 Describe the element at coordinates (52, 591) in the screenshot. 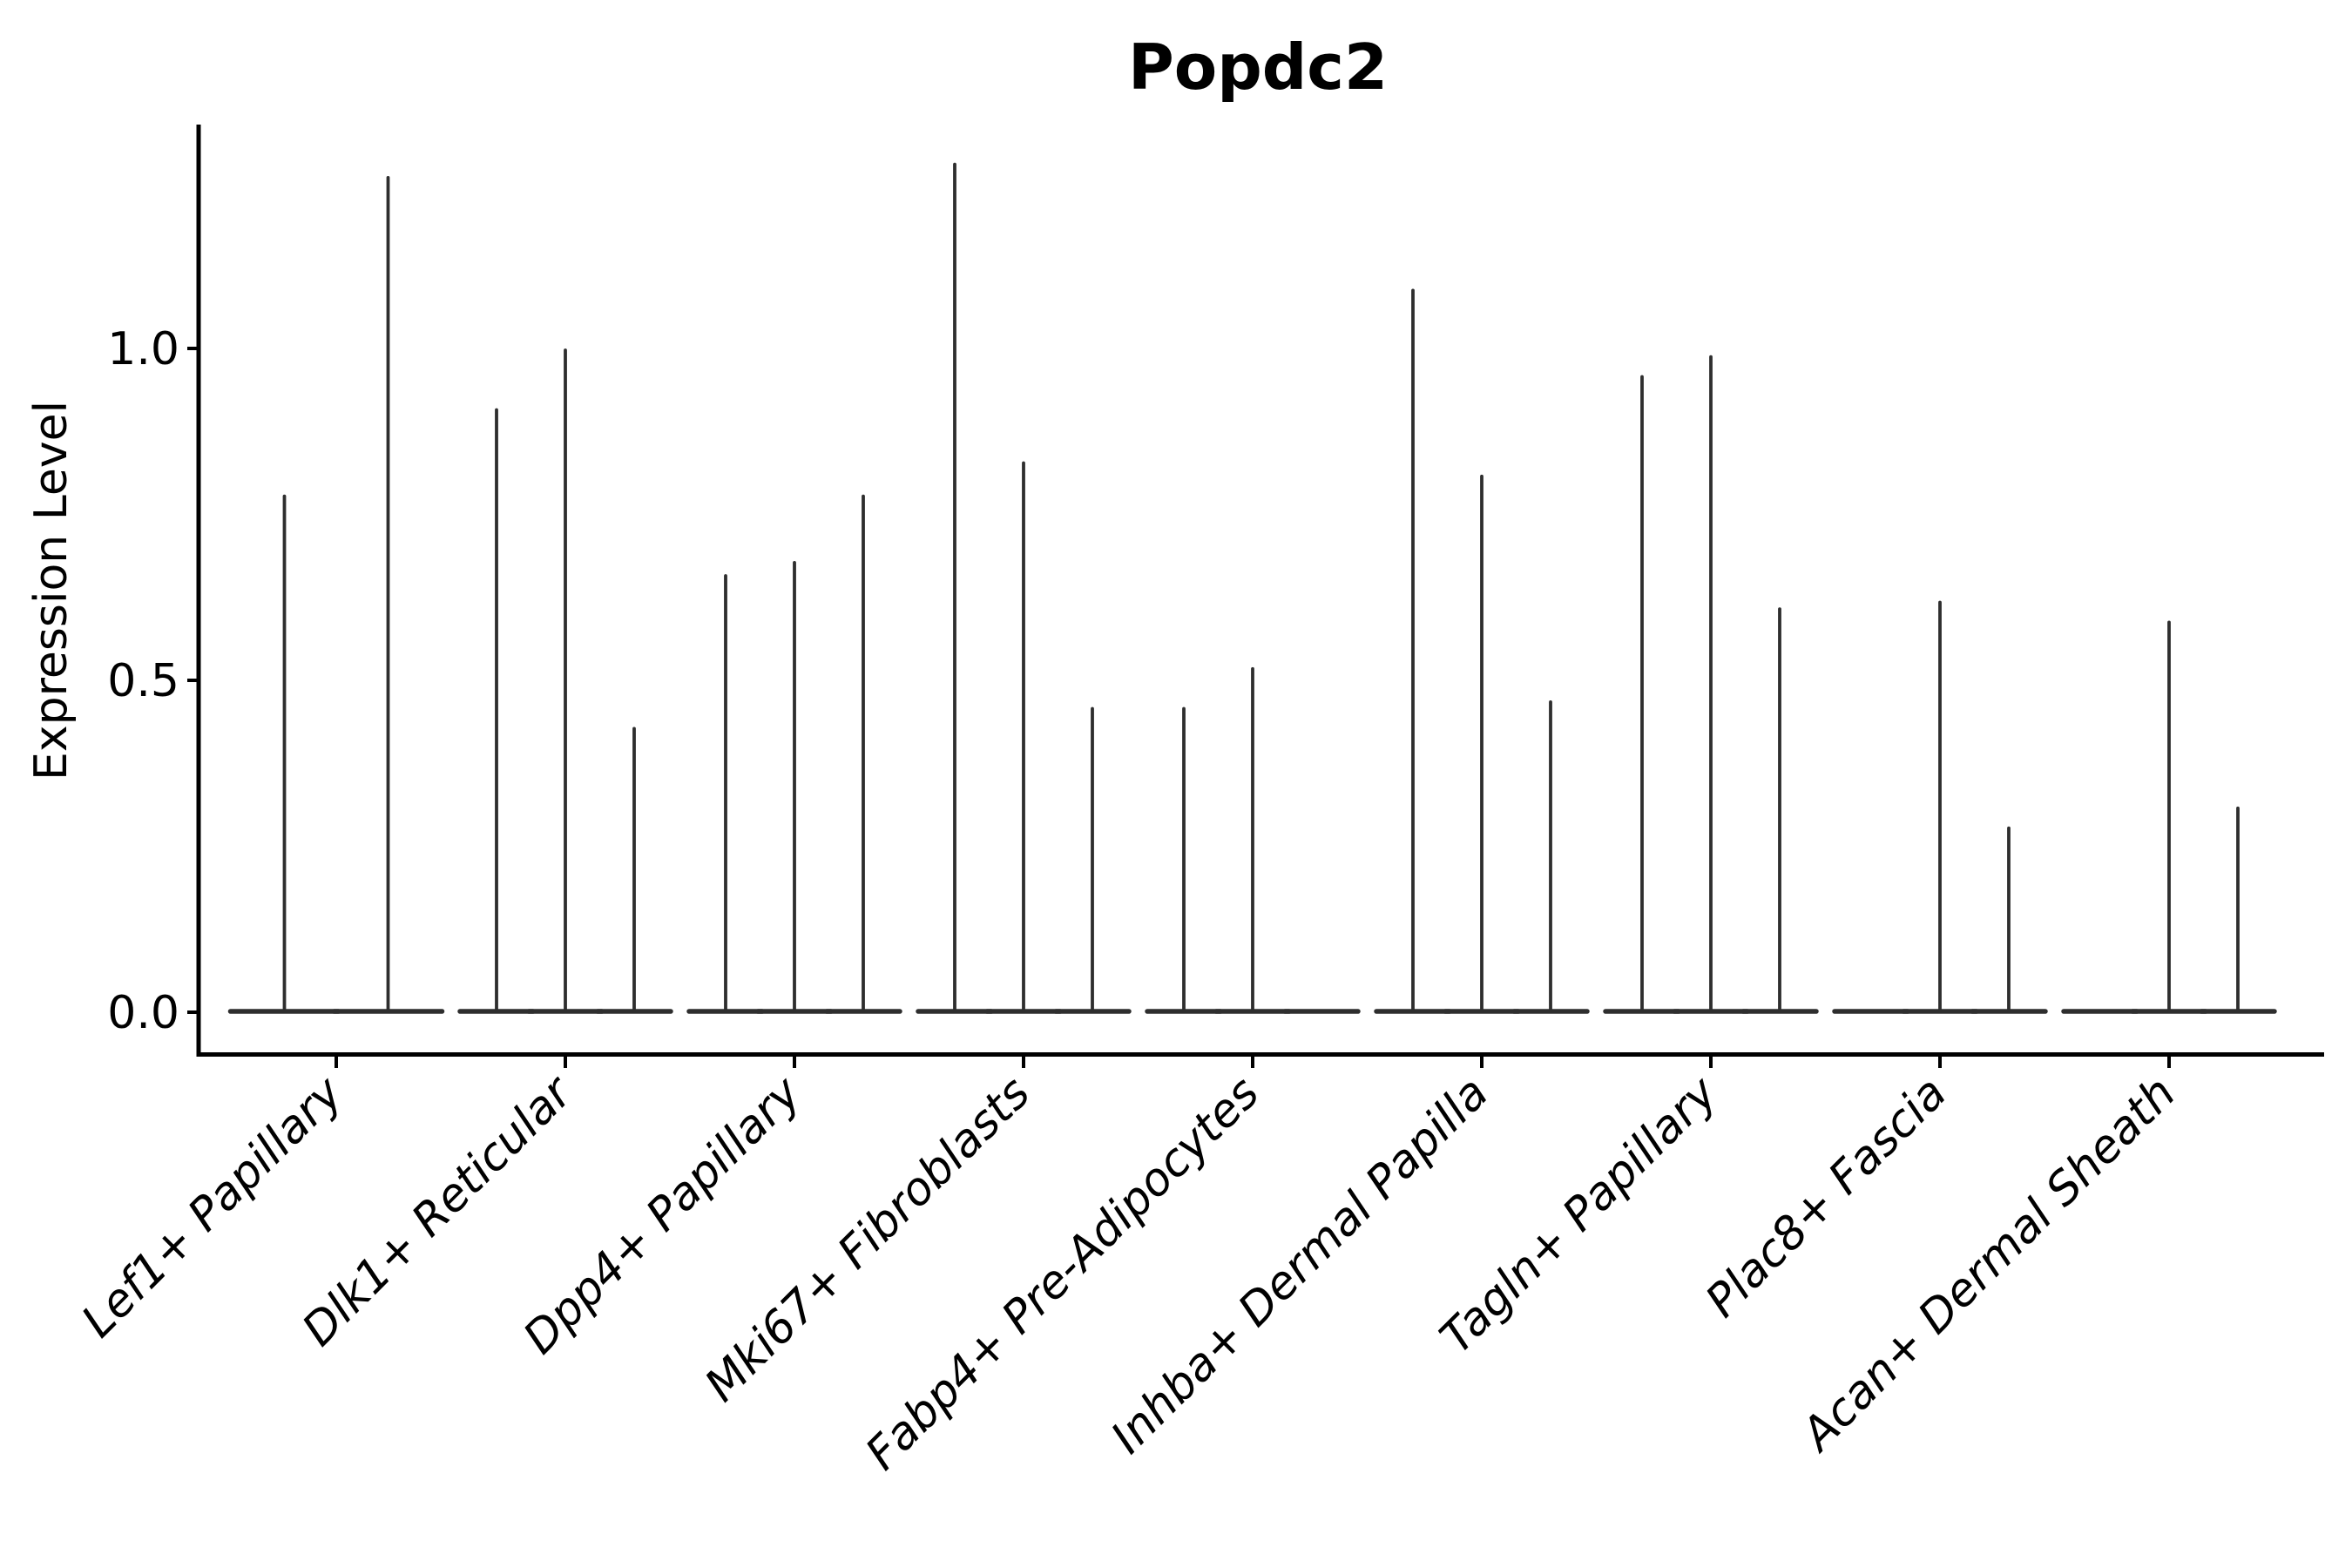

I see `y-axis-title: Expression Level` at that location.